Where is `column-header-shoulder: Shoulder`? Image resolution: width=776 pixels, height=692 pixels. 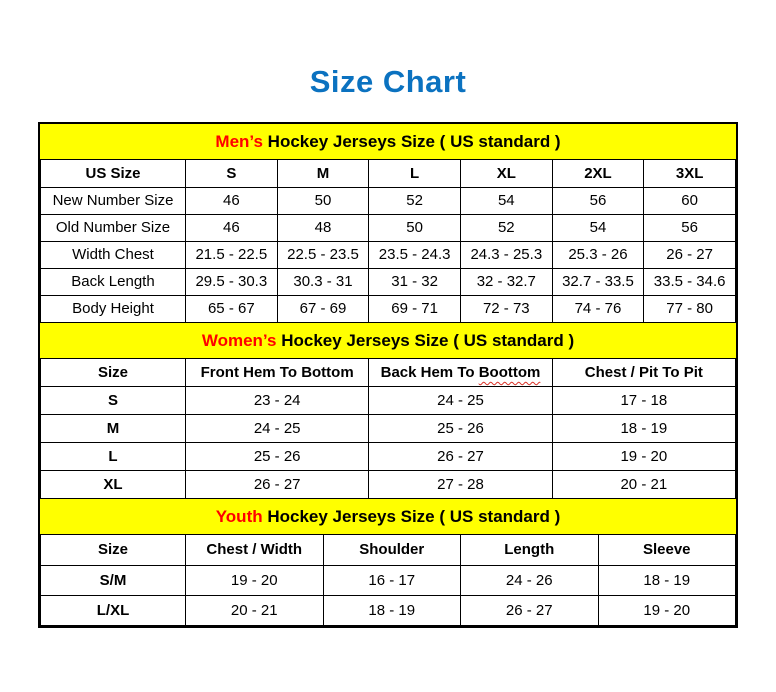 column-header-shoulder: Shoulder is located at coordinates (391, 550).